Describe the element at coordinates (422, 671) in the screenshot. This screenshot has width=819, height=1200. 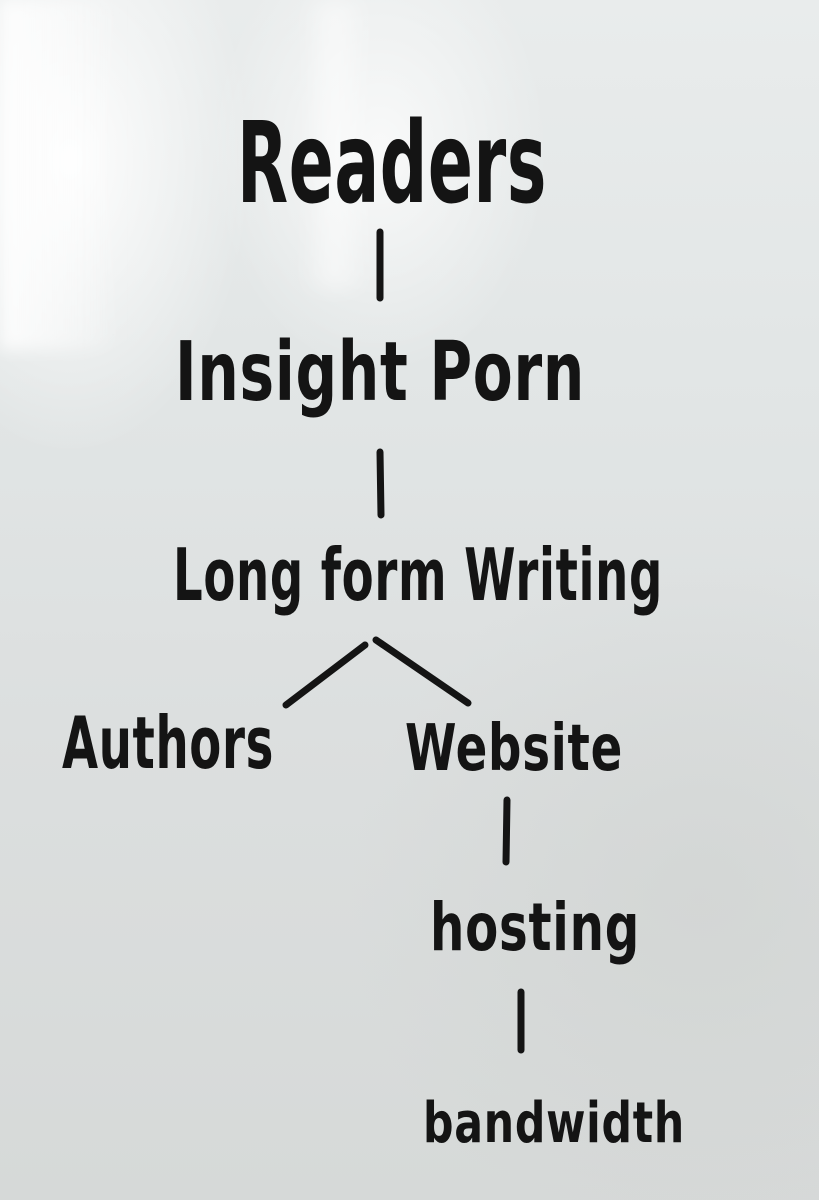
I see `connector-longform-website` at that location.